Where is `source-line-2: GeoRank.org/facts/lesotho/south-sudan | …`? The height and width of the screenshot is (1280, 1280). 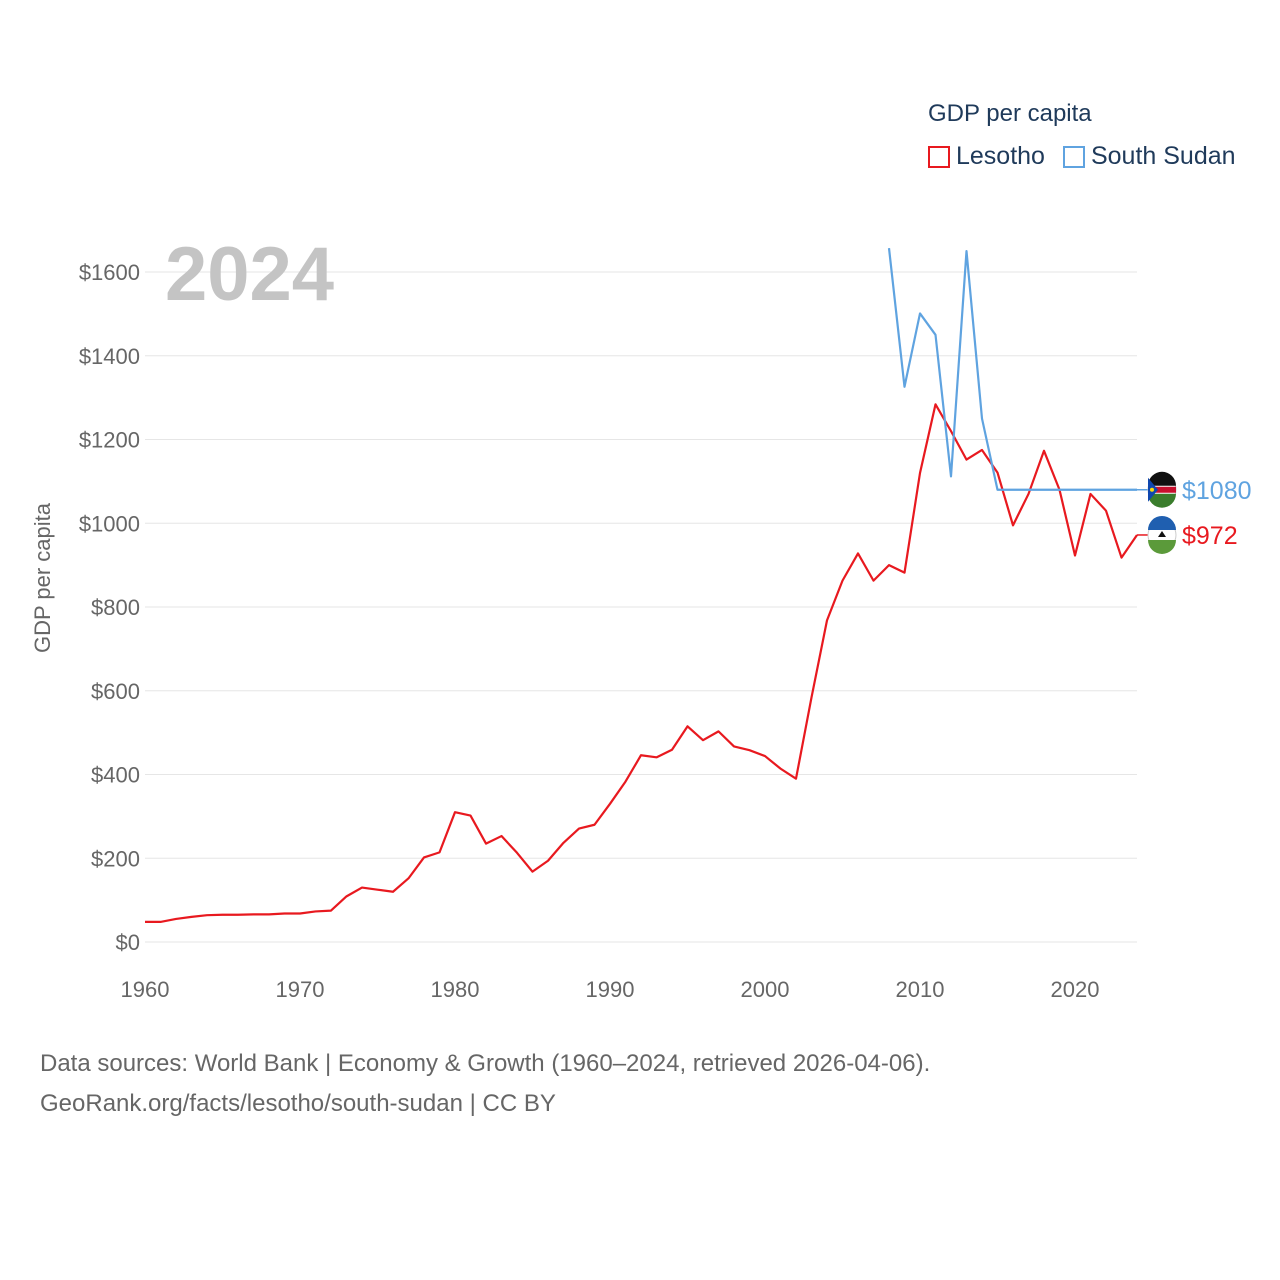 source-line-2: GeoRank.org/facts/lesotho/south-sudan | … is located at coordinates (298, 1103).